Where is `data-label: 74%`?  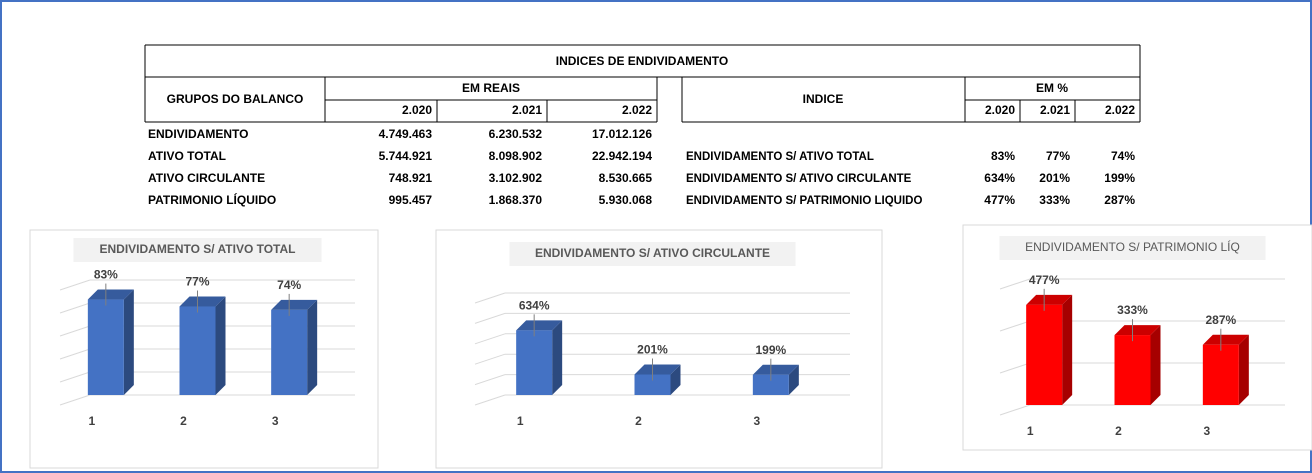 data-label: 74% is located at coordinates (289, 285).